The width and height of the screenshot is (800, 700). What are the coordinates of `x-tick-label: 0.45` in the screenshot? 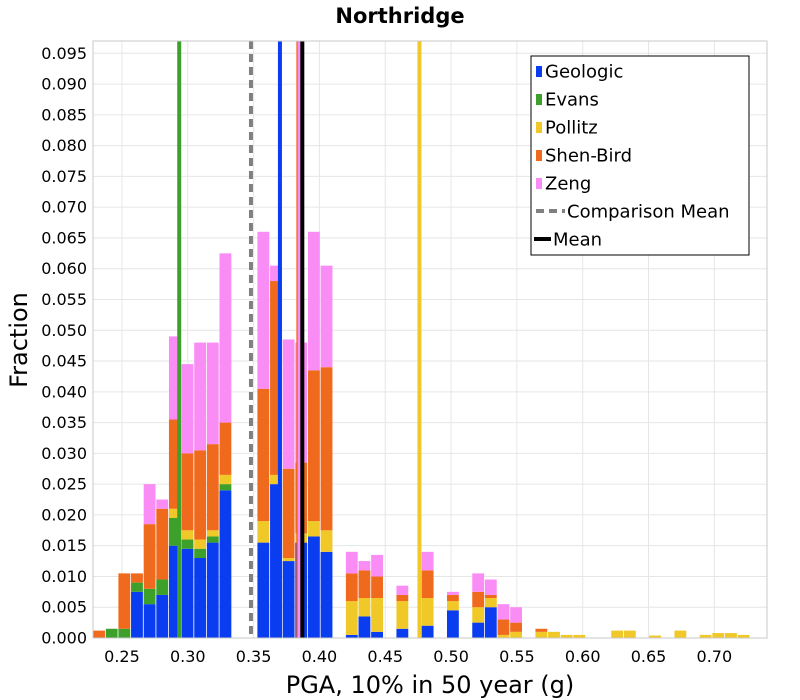 It's located at (385, 656).